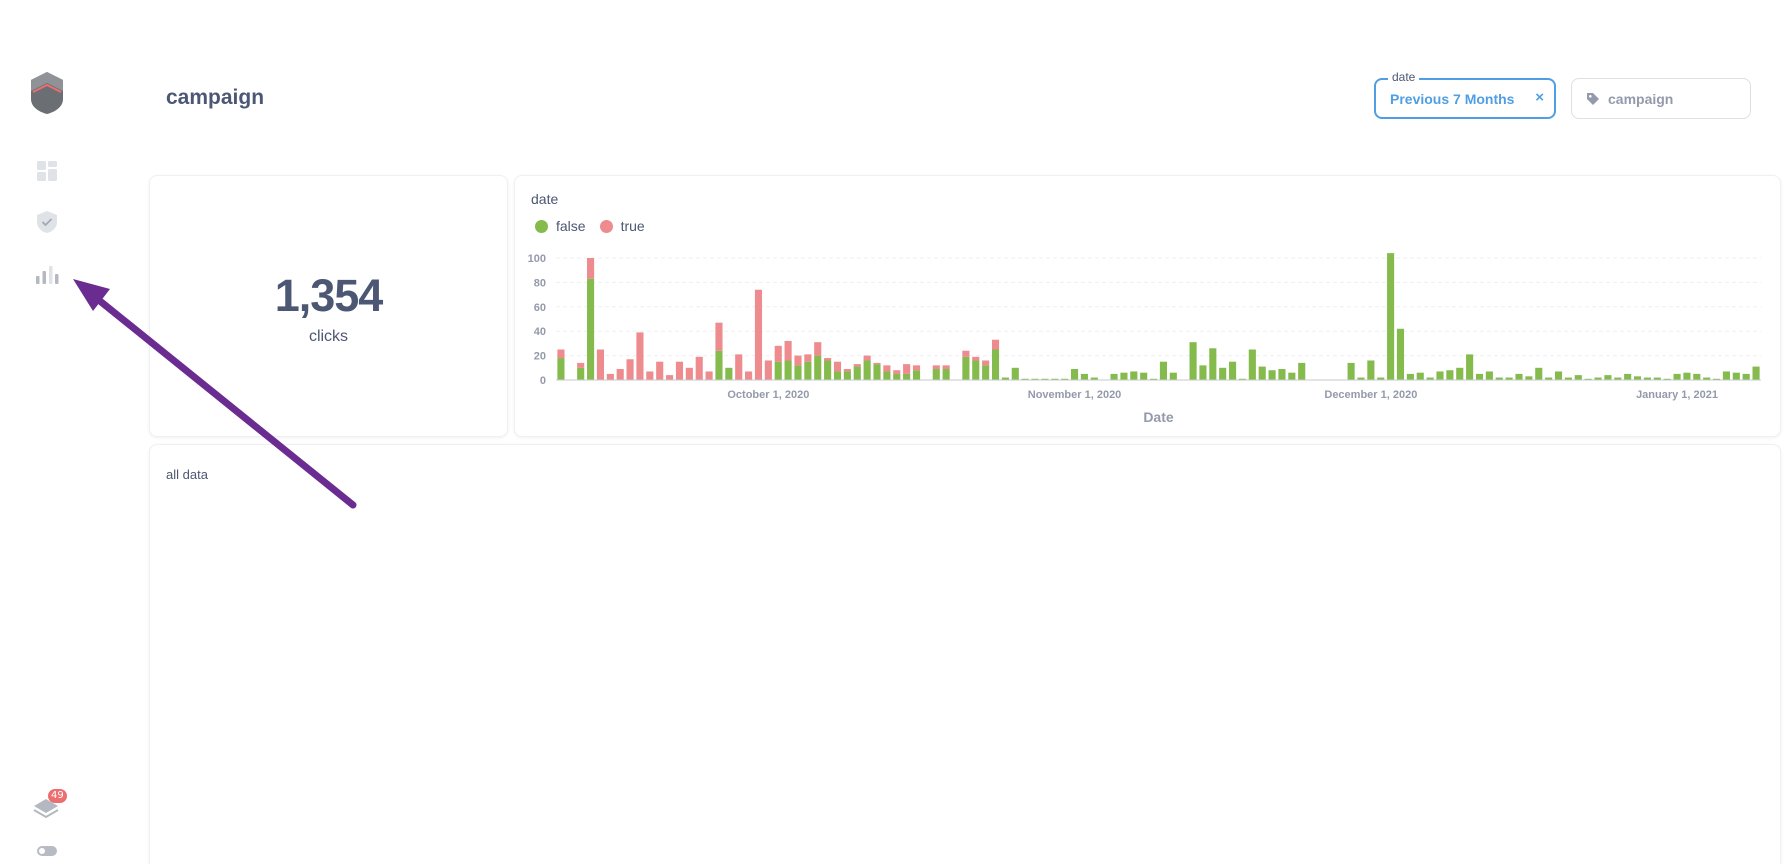 This screenshot has width=1792, height=864. I want to click on campaign-filter: campaign, so click(1661, 98).